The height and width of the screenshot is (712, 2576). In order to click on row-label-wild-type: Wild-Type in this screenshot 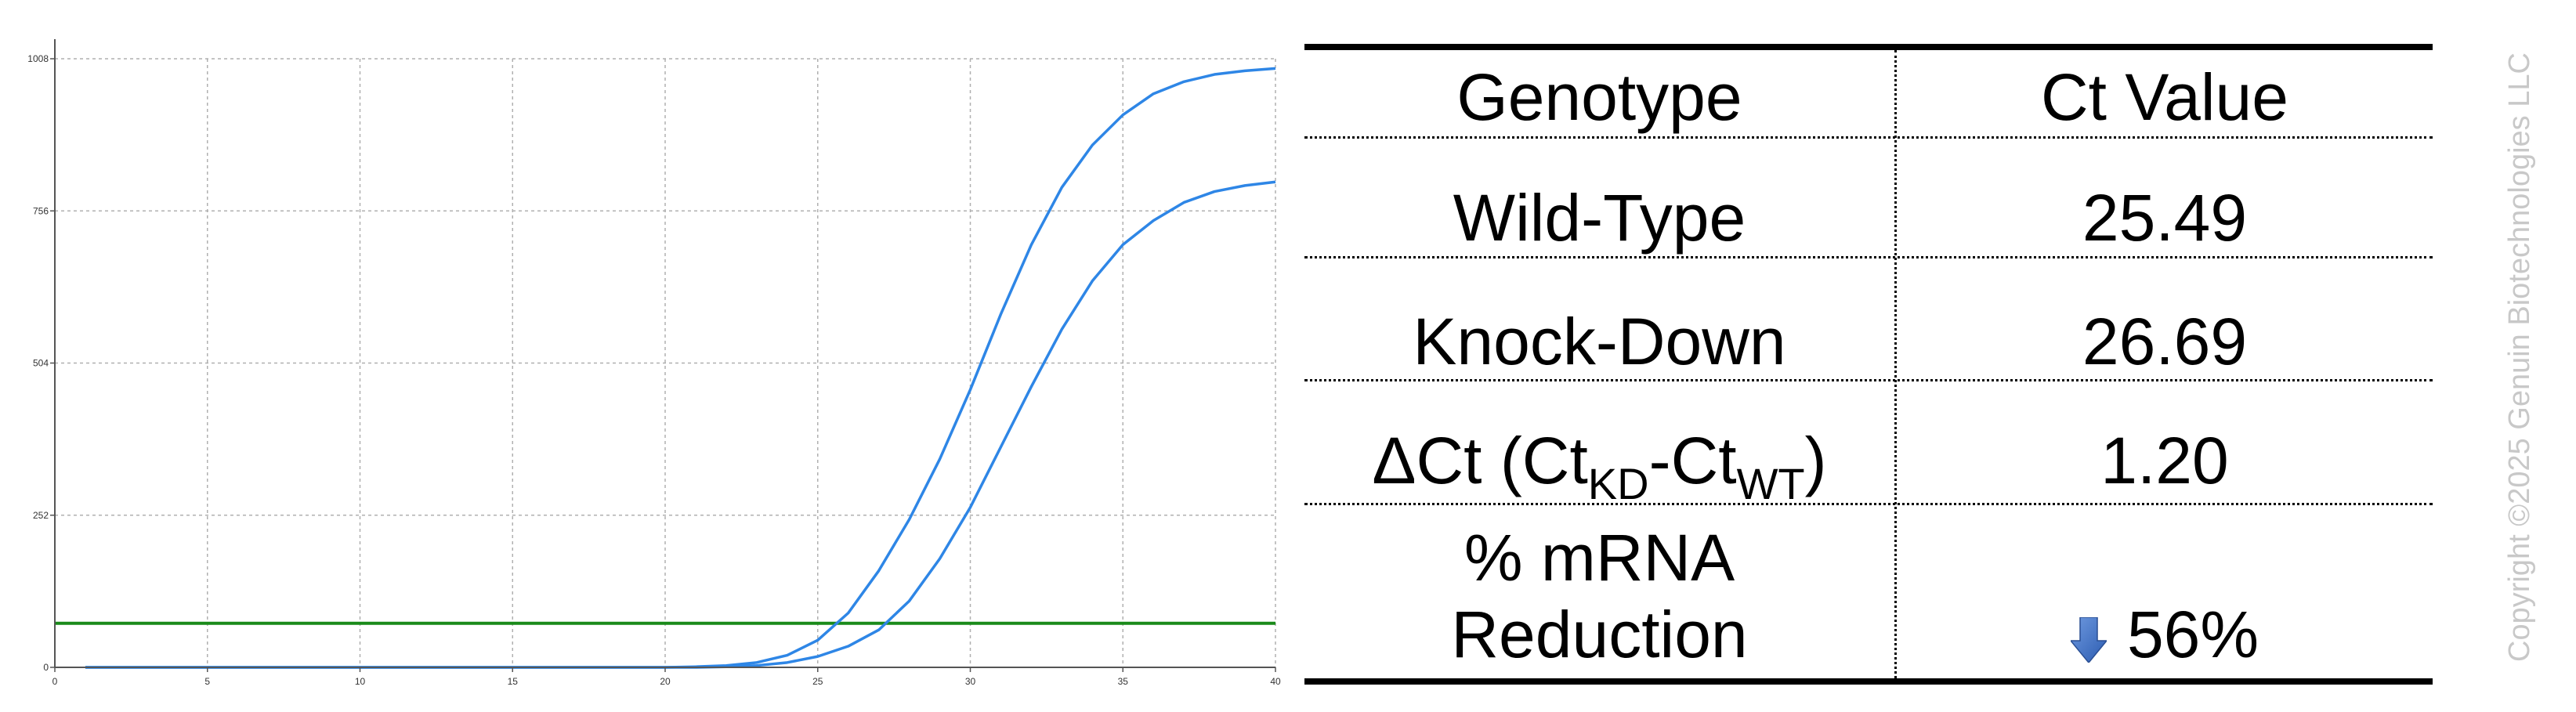, I will do `click(1599, 218)`.